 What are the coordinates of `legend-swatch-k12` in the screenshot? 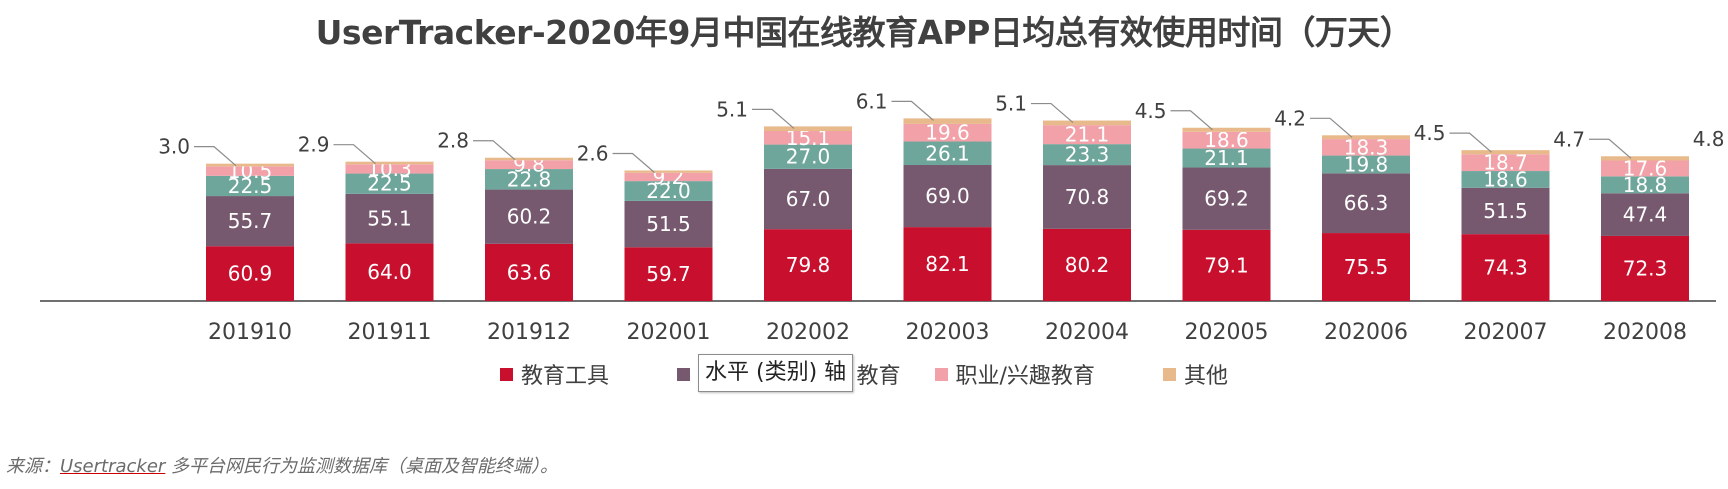 It's located at (684, 374).